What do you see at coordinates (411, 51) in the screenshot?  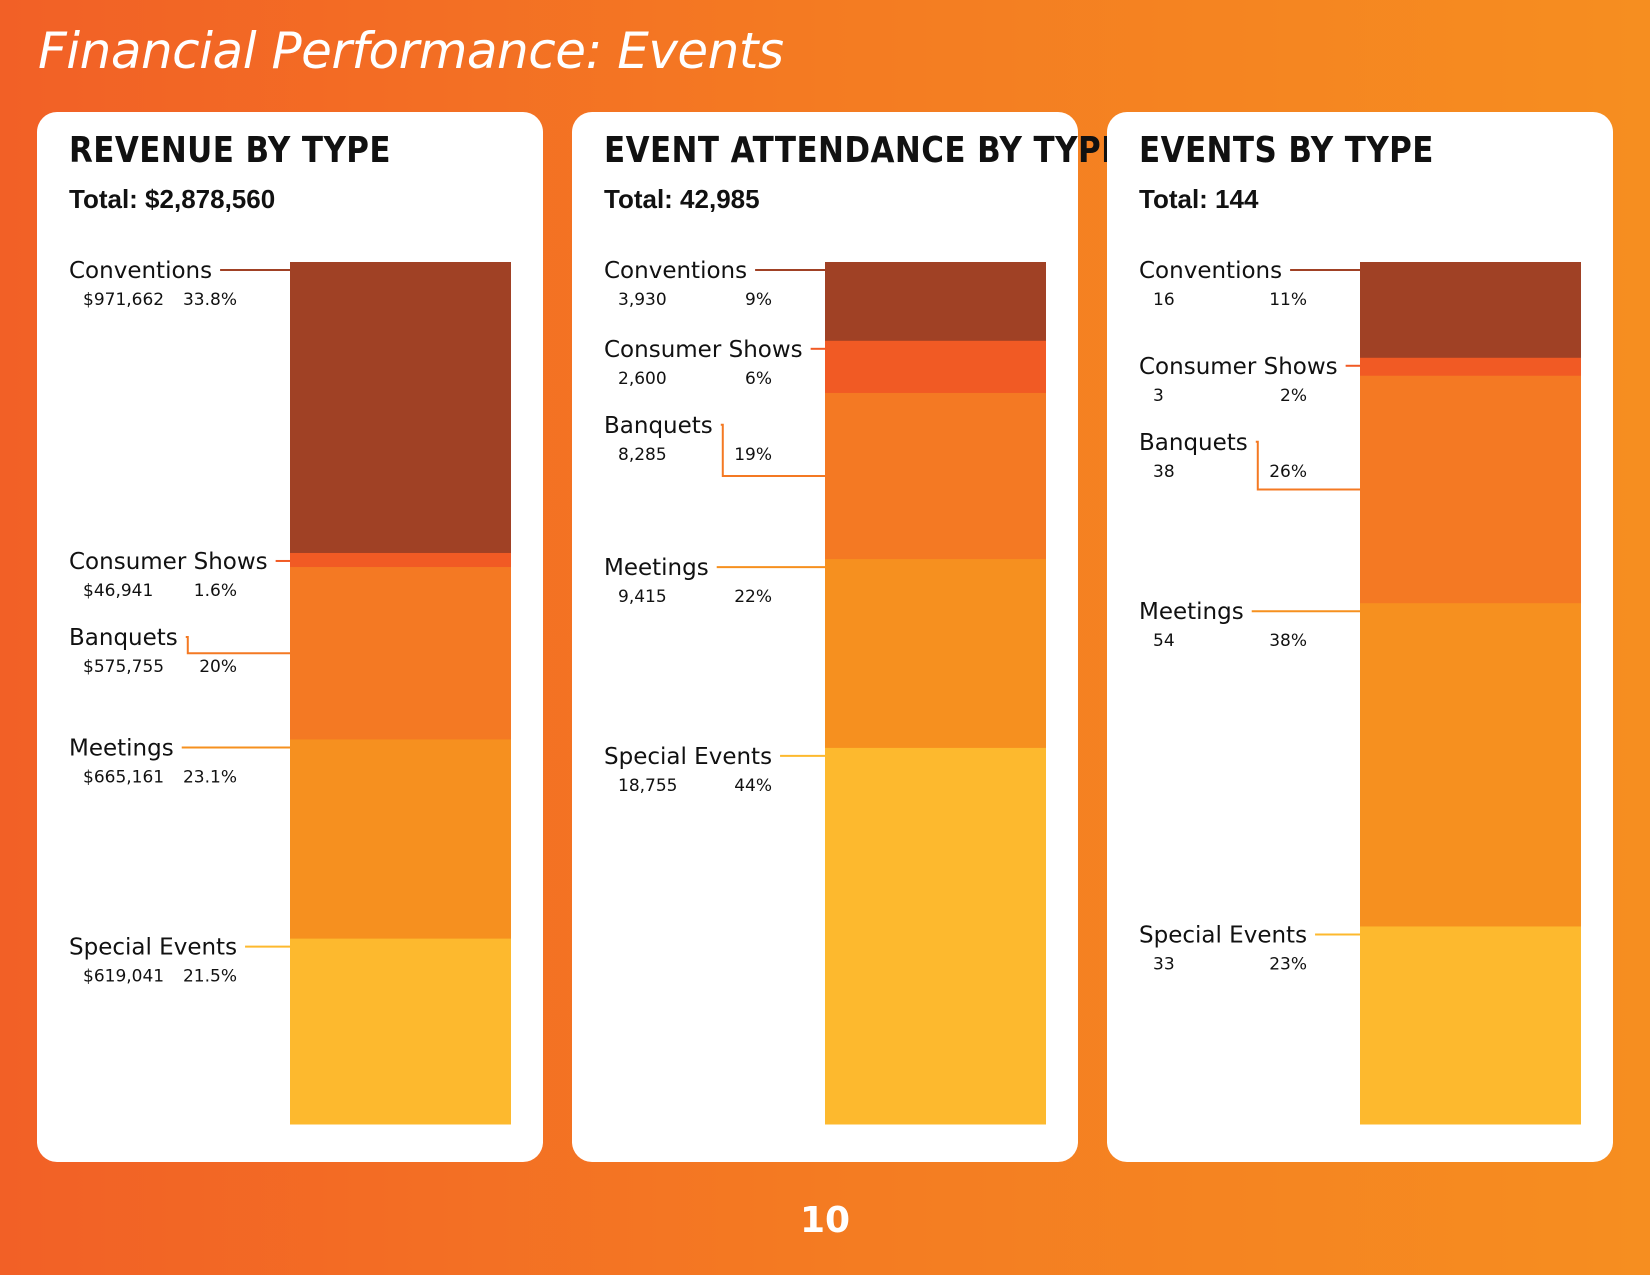 I see `page-title: Financial Performance: Events` at bounding box center [411, 51].